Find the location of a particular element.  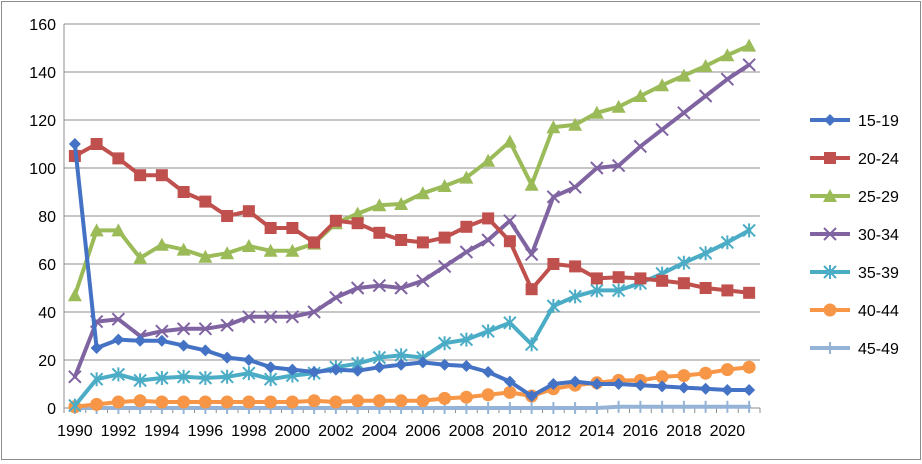

x-tick-label: 2018 is located at coordinates (684, 431).